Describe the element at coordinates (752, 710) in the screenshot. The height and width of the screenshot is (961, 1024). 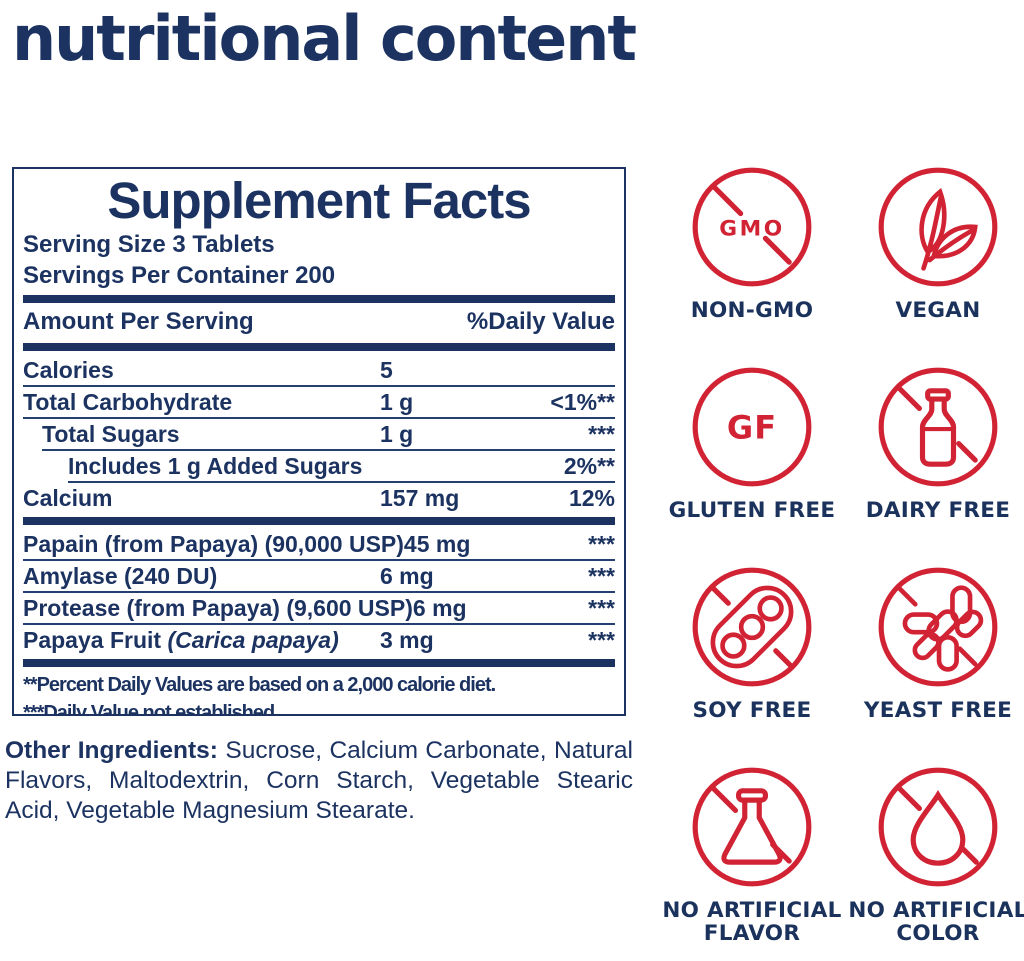
I see `badge-label: SOY FREE` at that location.